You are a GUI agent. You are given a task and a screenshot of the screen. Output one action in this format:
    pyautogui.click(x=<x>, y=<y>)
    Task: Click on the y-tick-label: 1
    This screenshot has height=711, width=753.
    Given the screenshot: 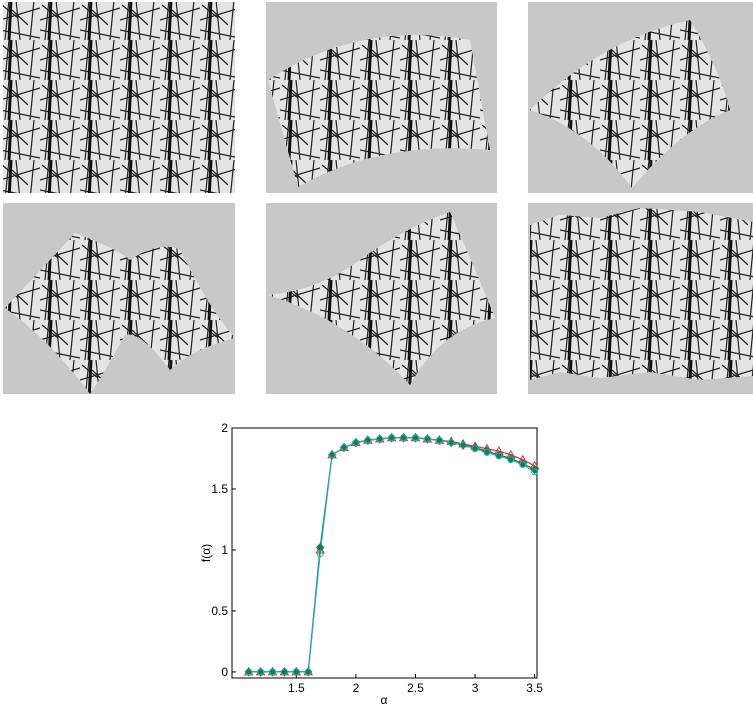 What is the action you would take?
    pyautogui.click(x=224, y=550)
    